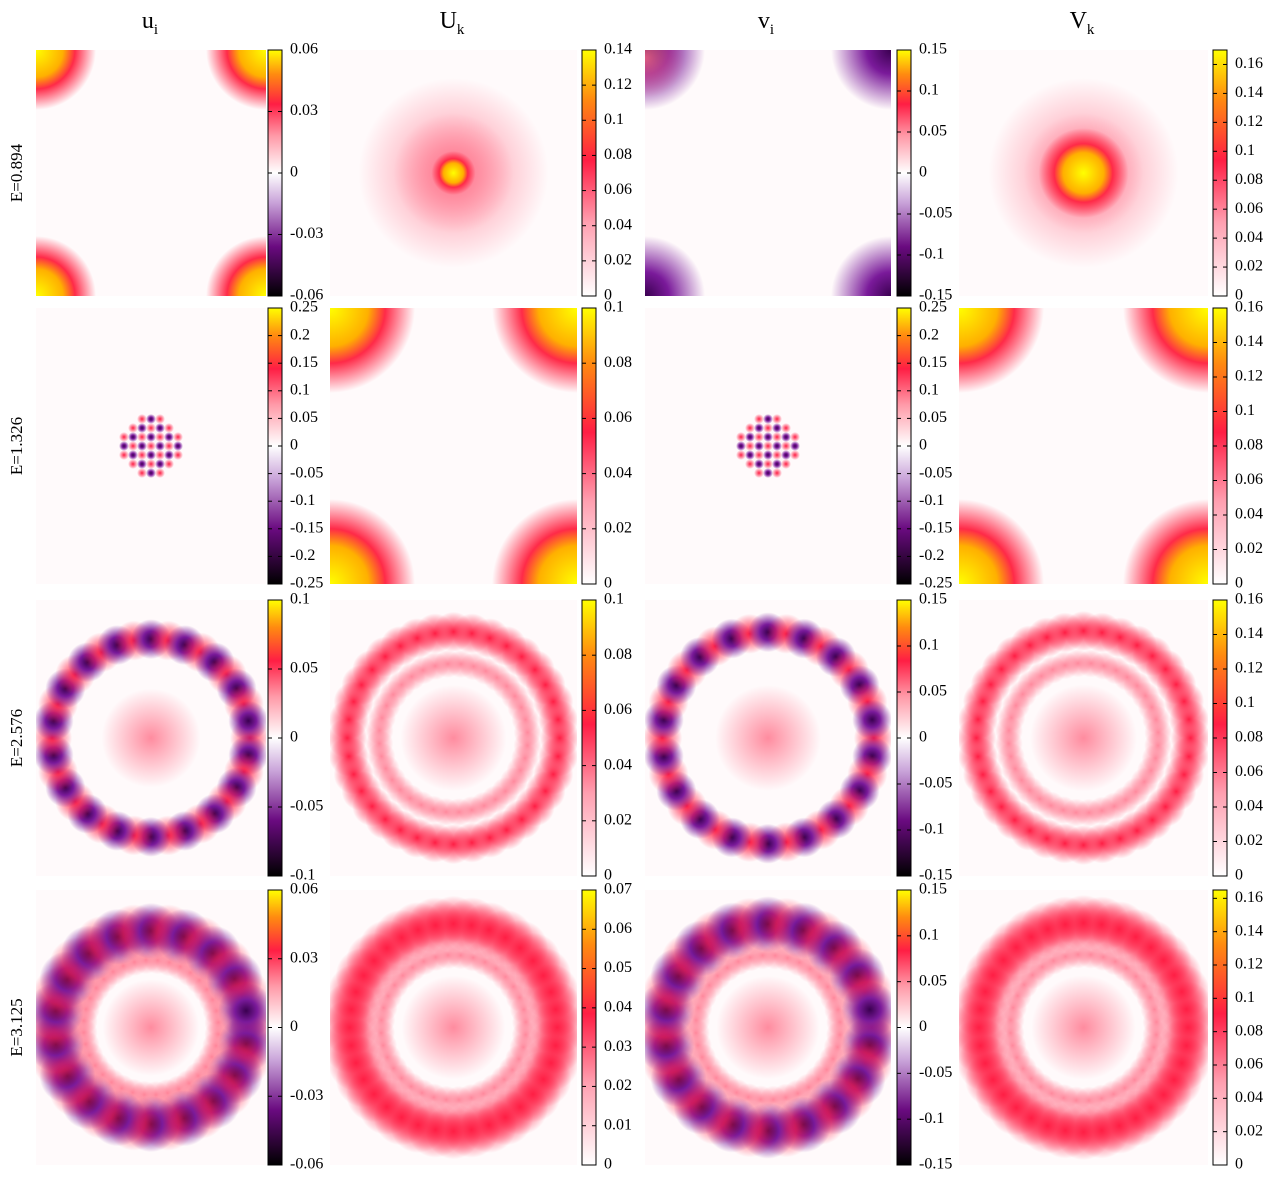  Describe the element at coordinates (452, 23) in the screenshot. I see `column-header: Uk` at that location.